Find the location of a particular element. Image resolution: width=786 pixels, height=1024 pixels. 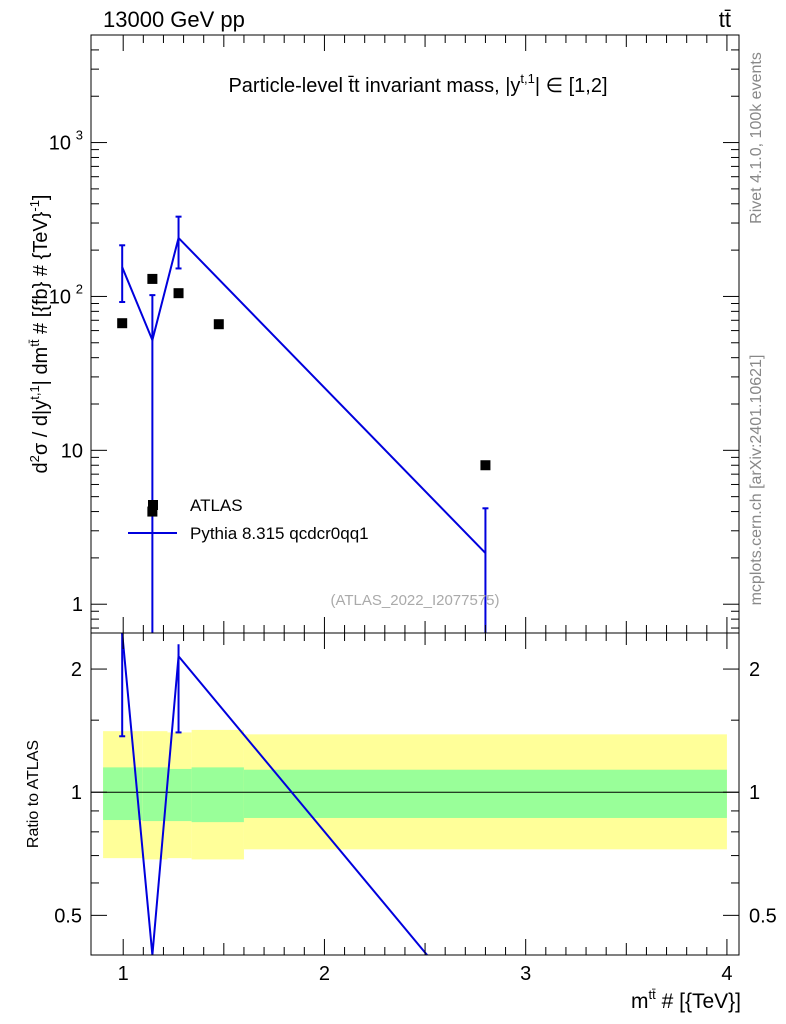

ratio-xtick-label: 4 is located at coordinates (726, 974).